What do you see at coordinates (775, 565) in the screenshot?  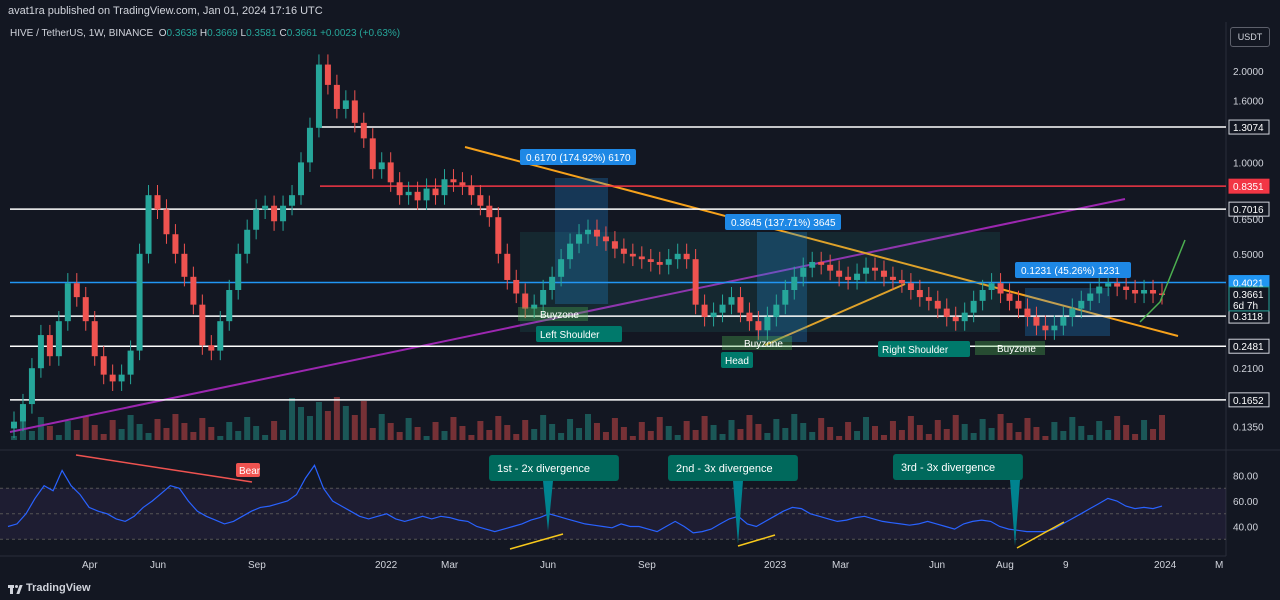 I see `x-tick-label: 2023` at bounding box center [775, 565].